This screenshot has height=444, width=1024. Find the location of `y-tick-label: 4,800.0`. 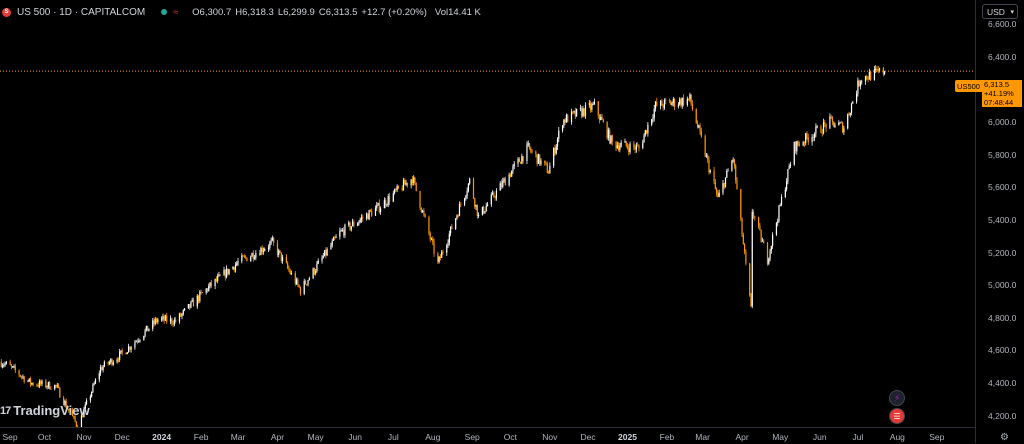

y-tick-label: 4,800.0 is located at coordinates (1002, 318).